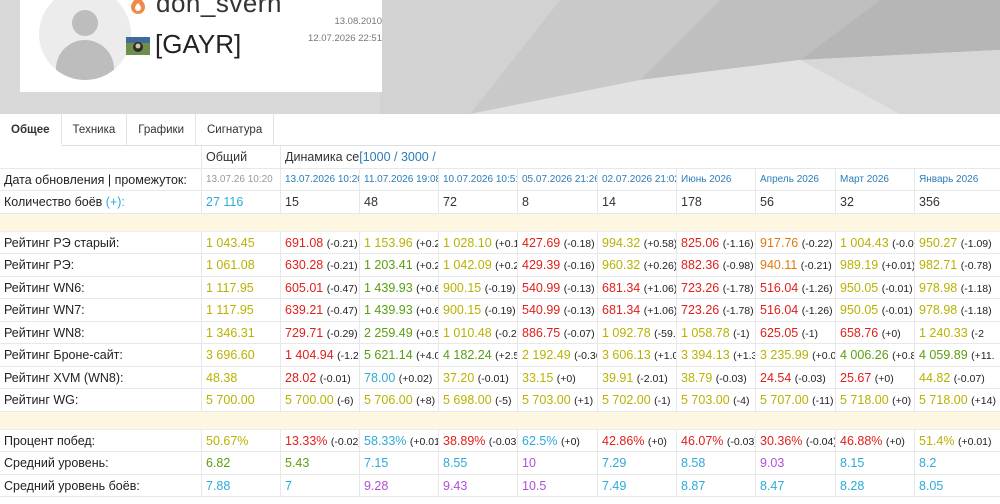 Image resolution: width=1000 pixels, height=504 pixels. What do you see at coordinates (398, 485) in the screenshot?
I see `value-cell: 9.28` at bounding box center [398, 485].